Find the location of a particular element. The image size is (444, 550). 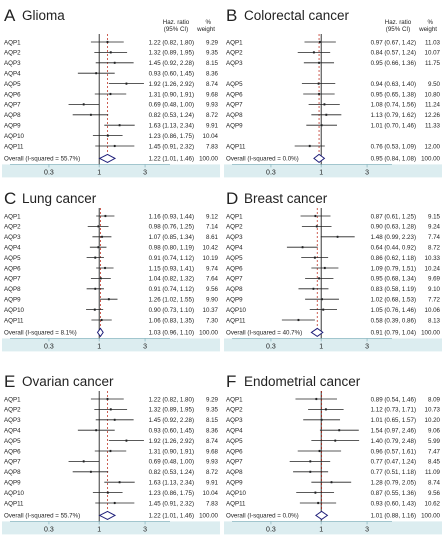

ci-text: 0.91 (0.74, 1.12) is located at coordinates (171, 258).